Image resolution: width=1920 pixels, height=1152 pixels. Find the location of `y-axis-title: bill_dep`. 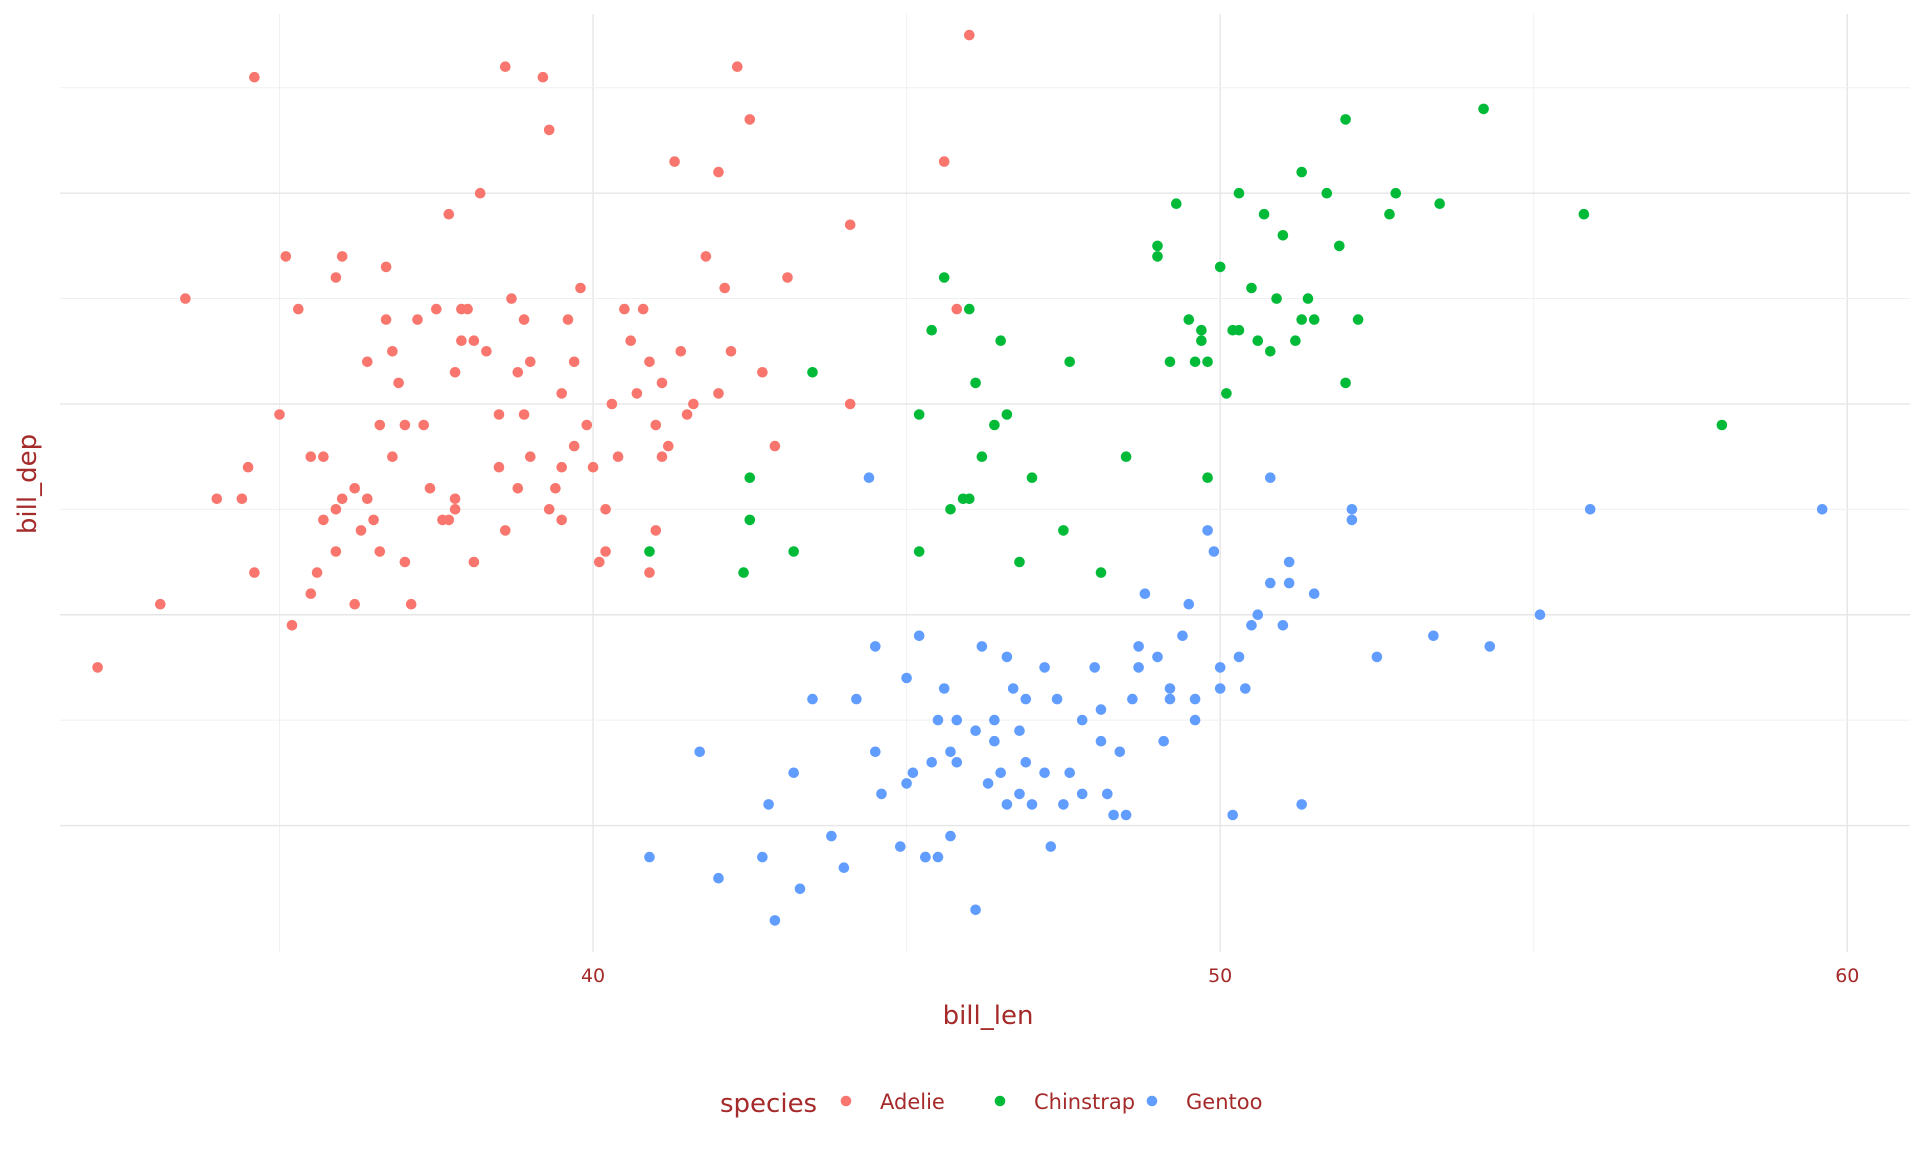

y-axis-title: bill_dep is located at coordinates (28, 484).